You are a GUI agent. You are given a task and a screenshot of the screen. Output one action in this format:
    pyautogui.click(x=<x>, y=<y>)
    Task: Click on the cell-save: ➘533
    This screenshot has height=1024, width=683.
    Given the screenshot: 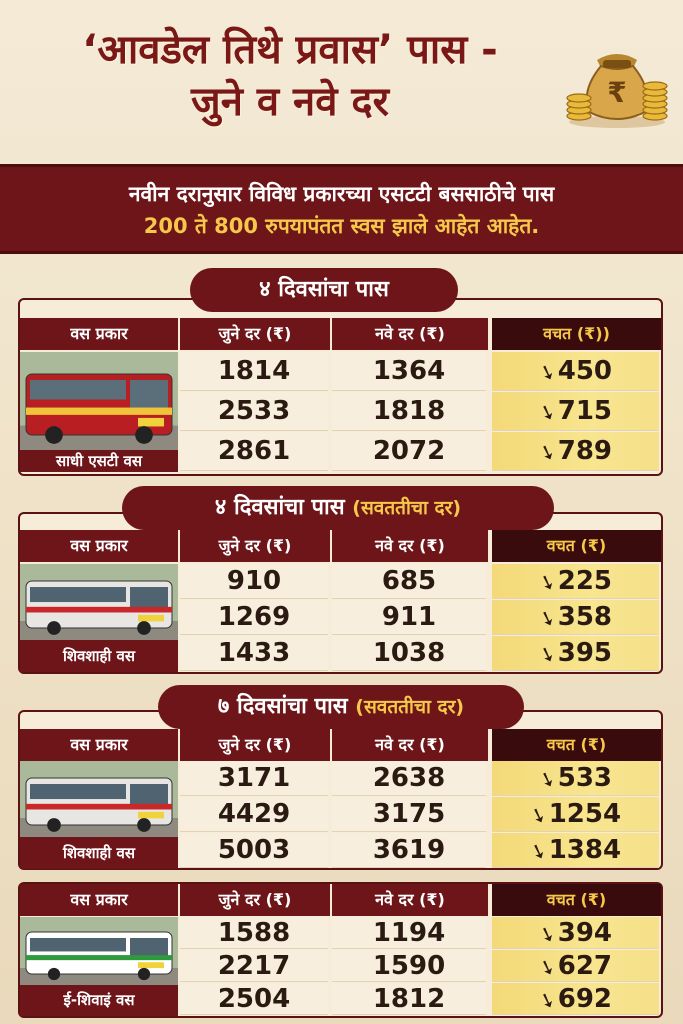 What is the action you would take?
    pyautogui.click(x=575, y=778)
    